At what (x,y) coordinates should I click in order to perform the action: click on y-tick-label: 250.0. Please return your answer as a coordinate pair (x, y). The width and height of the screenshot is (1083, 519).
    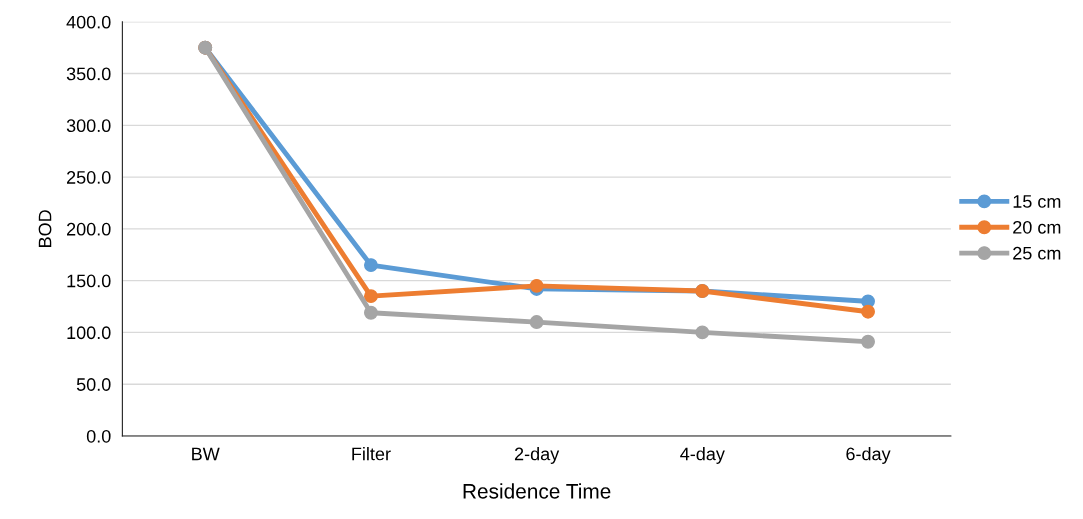
    Looking at the image, I should click on (89, 177).